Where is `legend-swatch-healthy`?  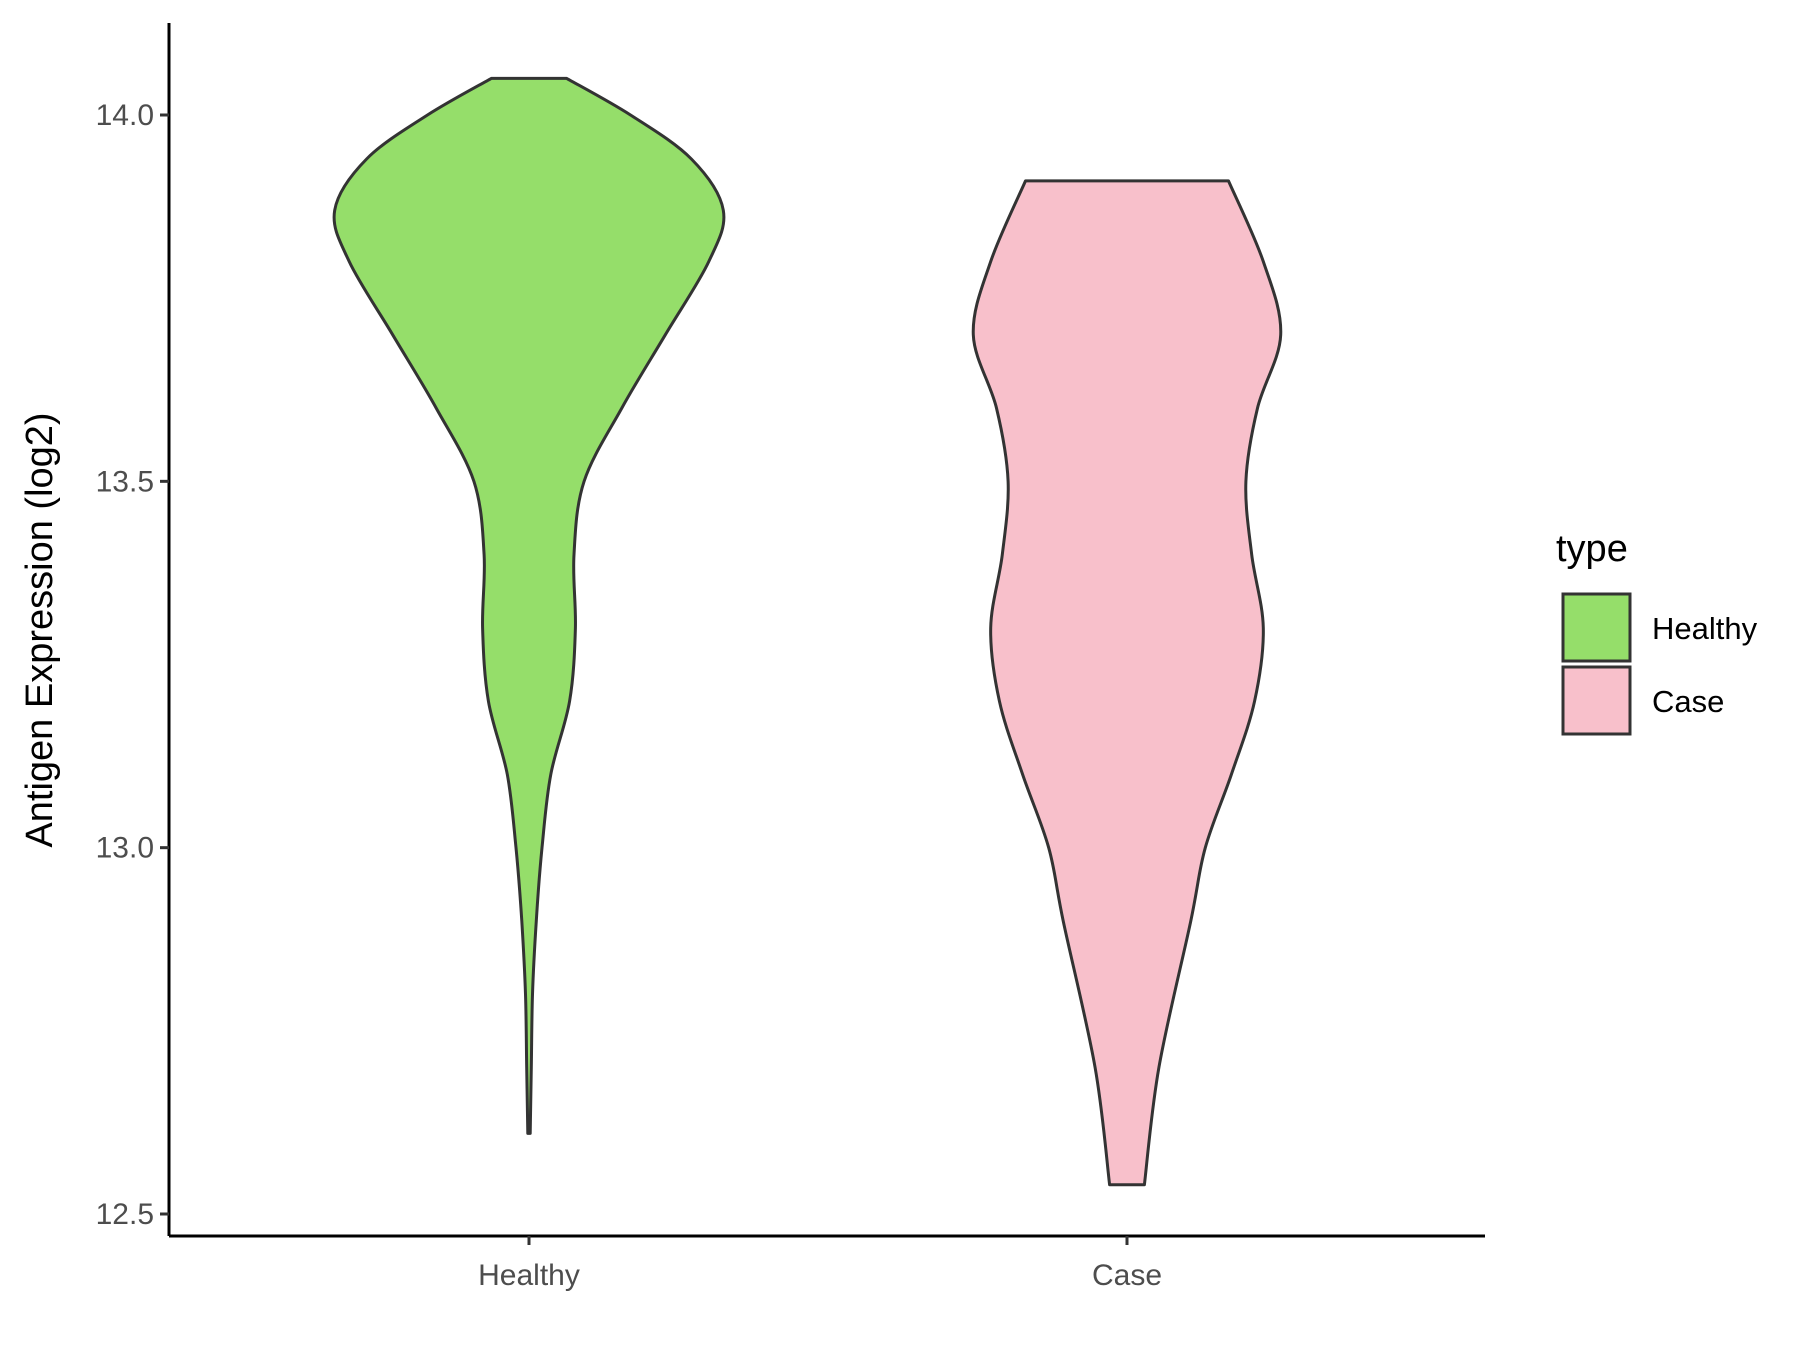 legend-swatch-healthy is located at coordinates (1596, 627).